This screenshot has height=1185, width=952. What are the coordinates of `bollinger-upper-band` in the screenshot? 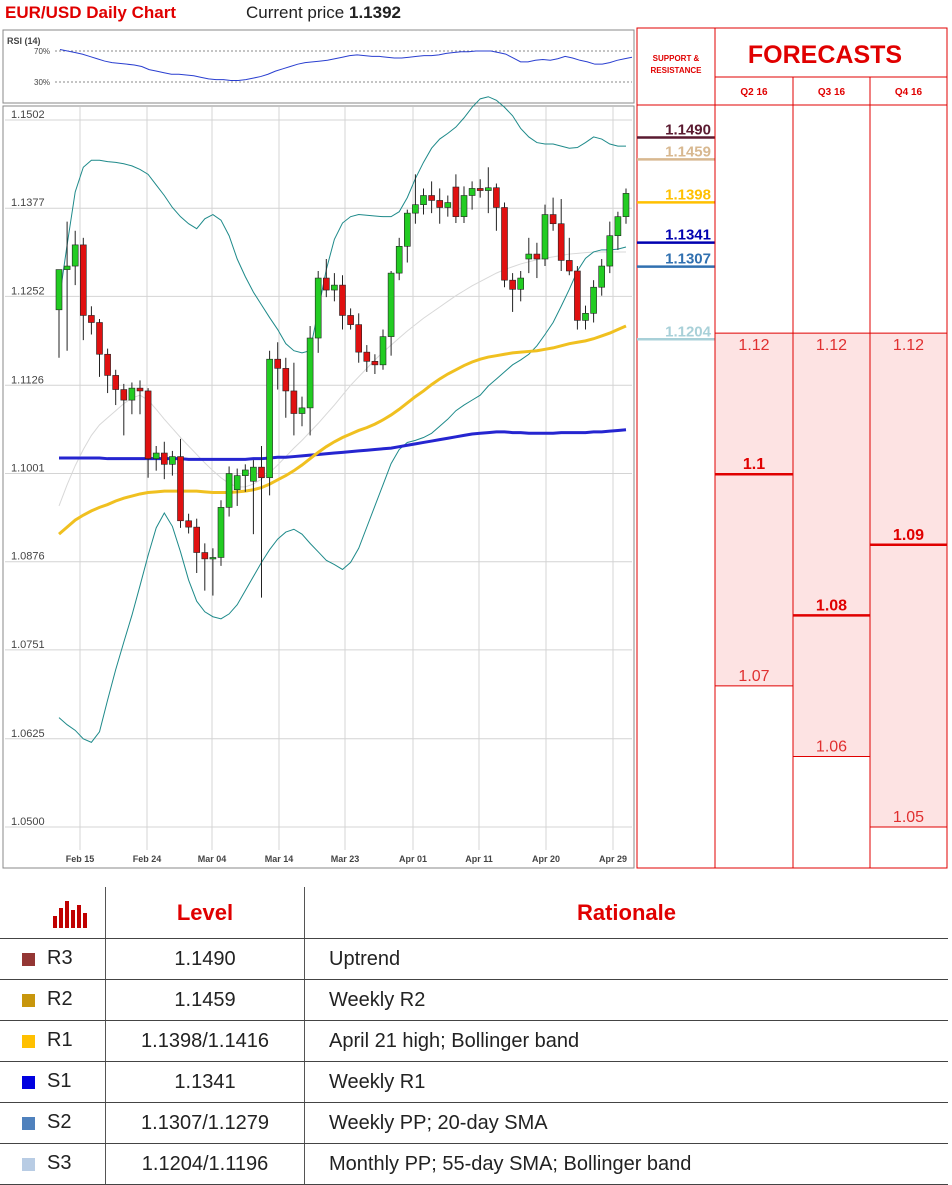 It's located at (342, 225).